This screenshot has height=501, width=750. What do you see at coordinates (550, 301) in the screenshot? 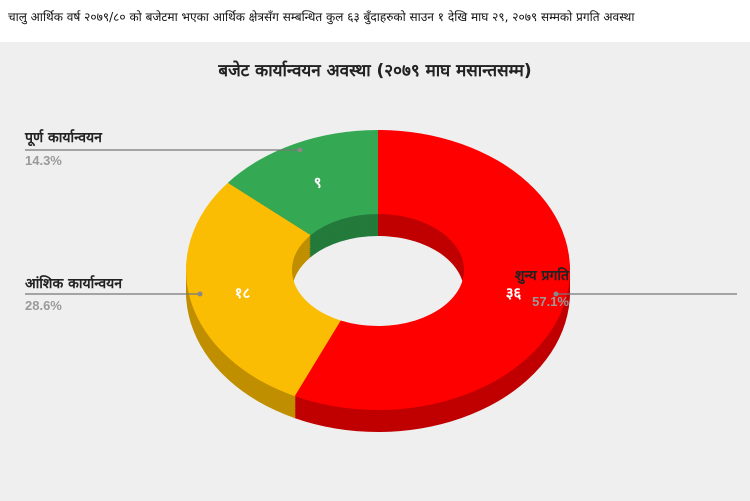
I see `percent-label-zero-progress: 57.1%` at bounding box center [550, 301].